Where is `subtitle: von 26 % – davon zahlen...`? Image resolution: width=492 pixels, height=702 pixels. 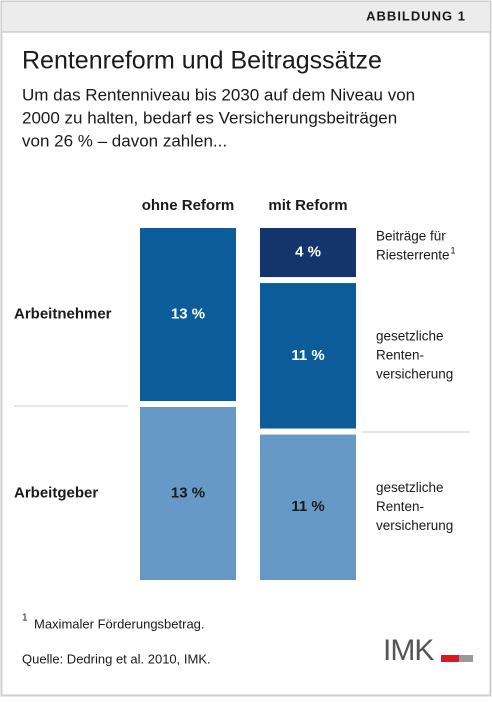 subtitle: von 26 % – davon zahlen... is located at coordinates (124, 140).